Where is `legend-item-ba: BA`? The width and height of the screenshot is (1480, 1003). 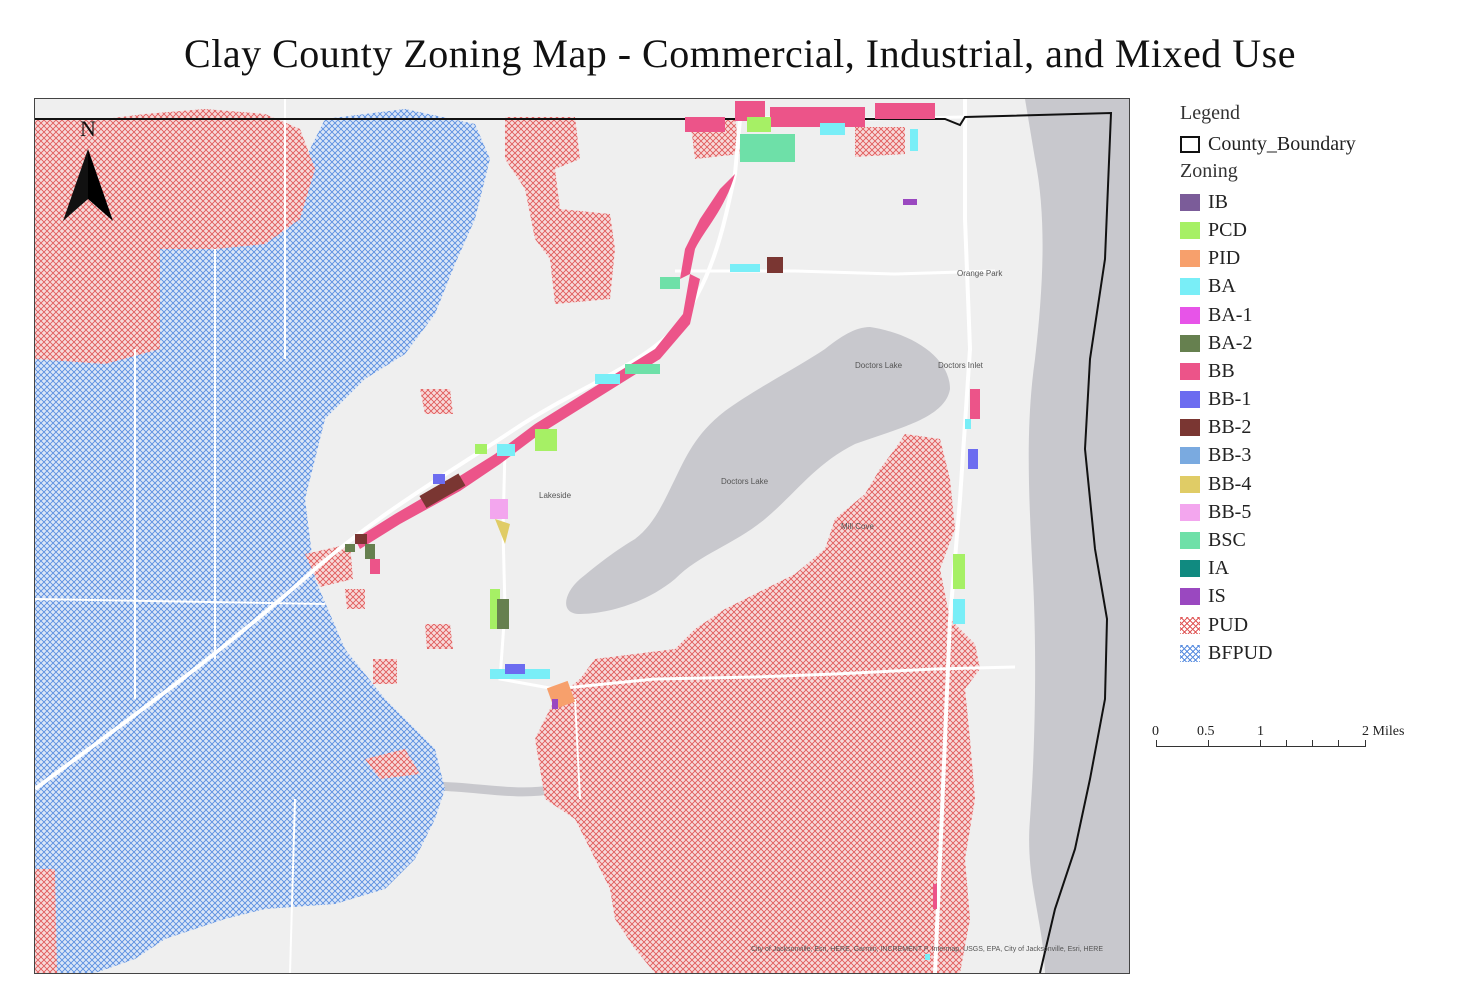
legend-item-ba: BA is located at coordinates (1325, 287).